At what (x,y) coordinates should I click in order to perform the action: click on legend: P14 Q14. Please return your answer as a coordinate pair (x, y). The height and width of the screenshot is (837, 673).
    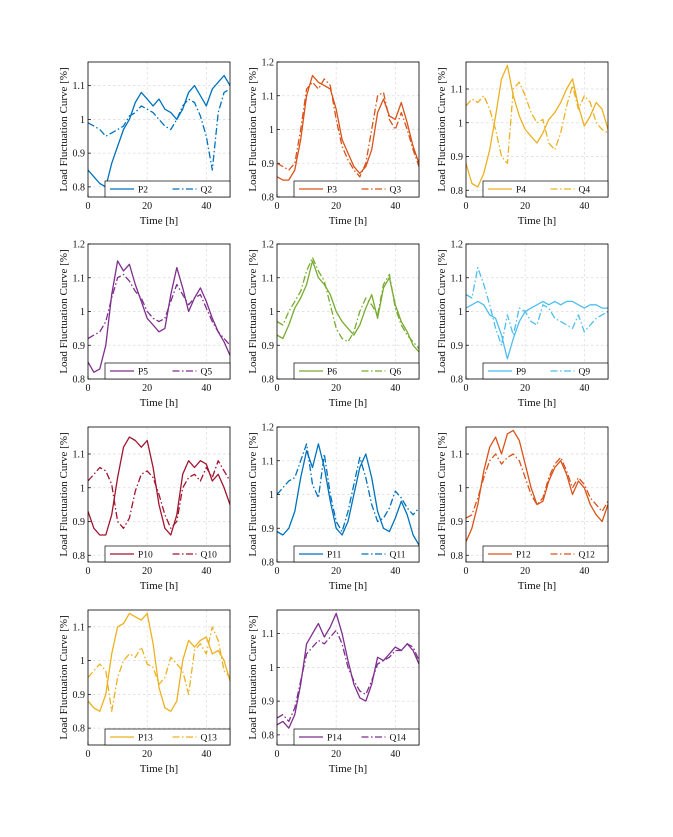
    Looking at the image, I should click on (356, 737).